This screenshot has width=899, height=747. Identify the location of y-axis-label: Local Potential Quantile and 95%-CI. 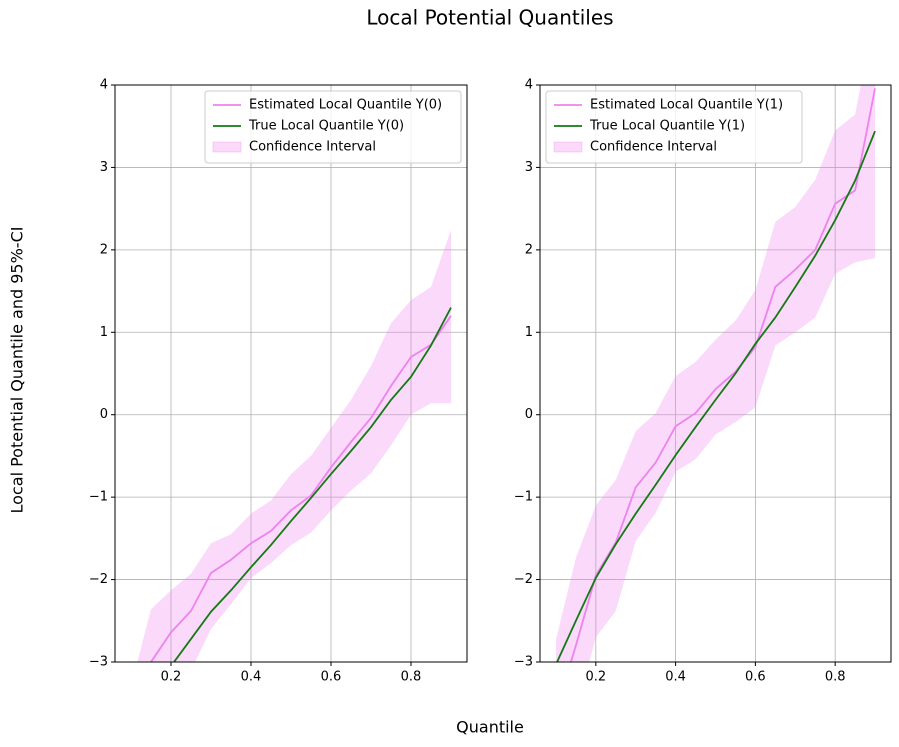
(17, 370).